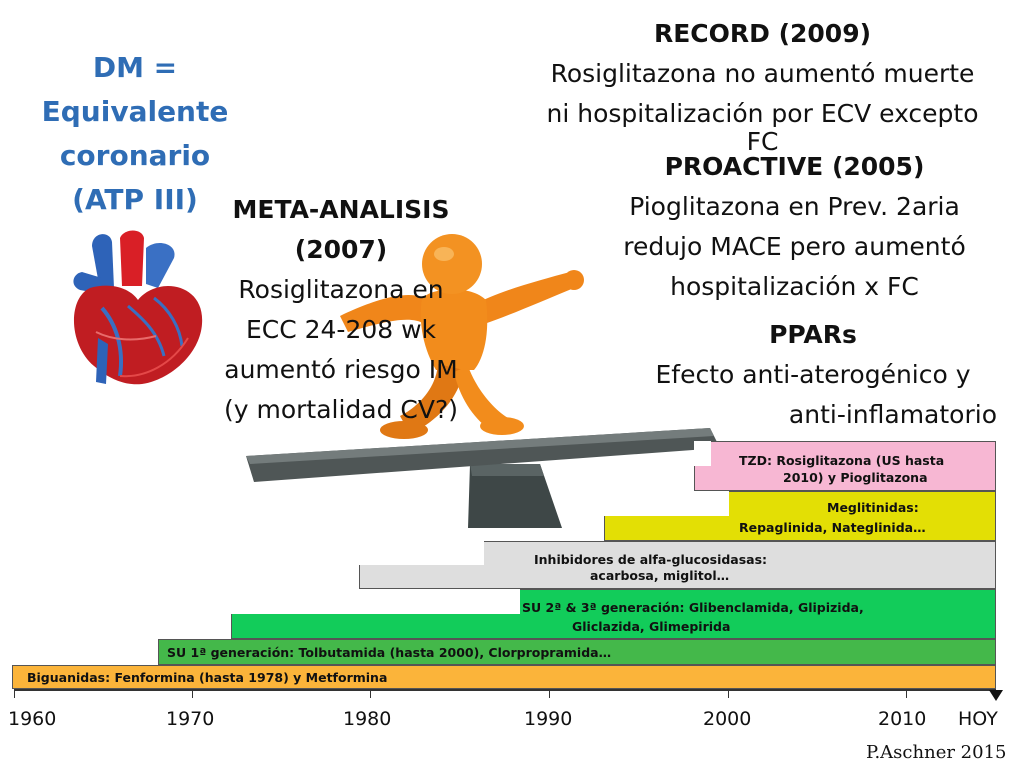 The width and height of the screenshot is (1024, 768). What do you see at coordinates (978, 719) in the screenshot?
I see `year-label-hoy: HOY` at bounding box center [978, 719].